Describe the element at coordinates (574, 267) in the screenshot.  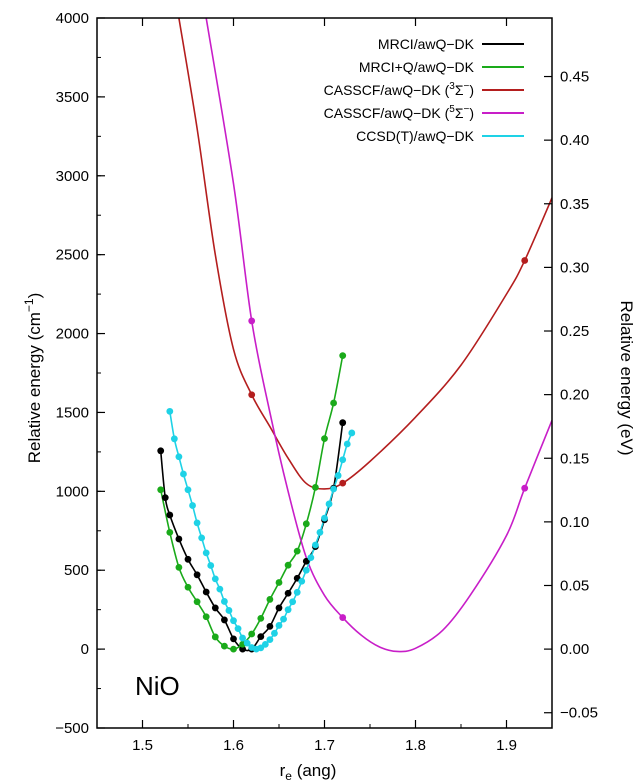
I see `y-right-tick-label: 0.30` at that location.